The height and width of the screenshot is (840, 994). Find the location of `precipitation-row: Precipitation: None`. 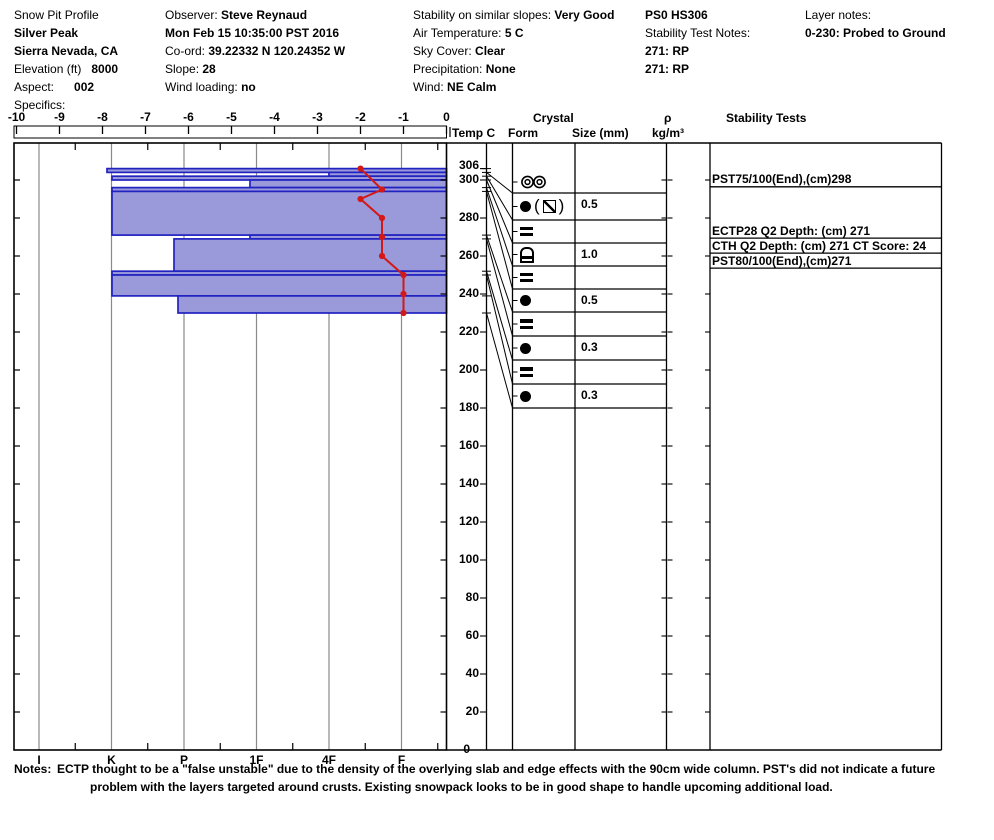

precipitation-row: Precipitation: None is located at coordinates (464, 69).